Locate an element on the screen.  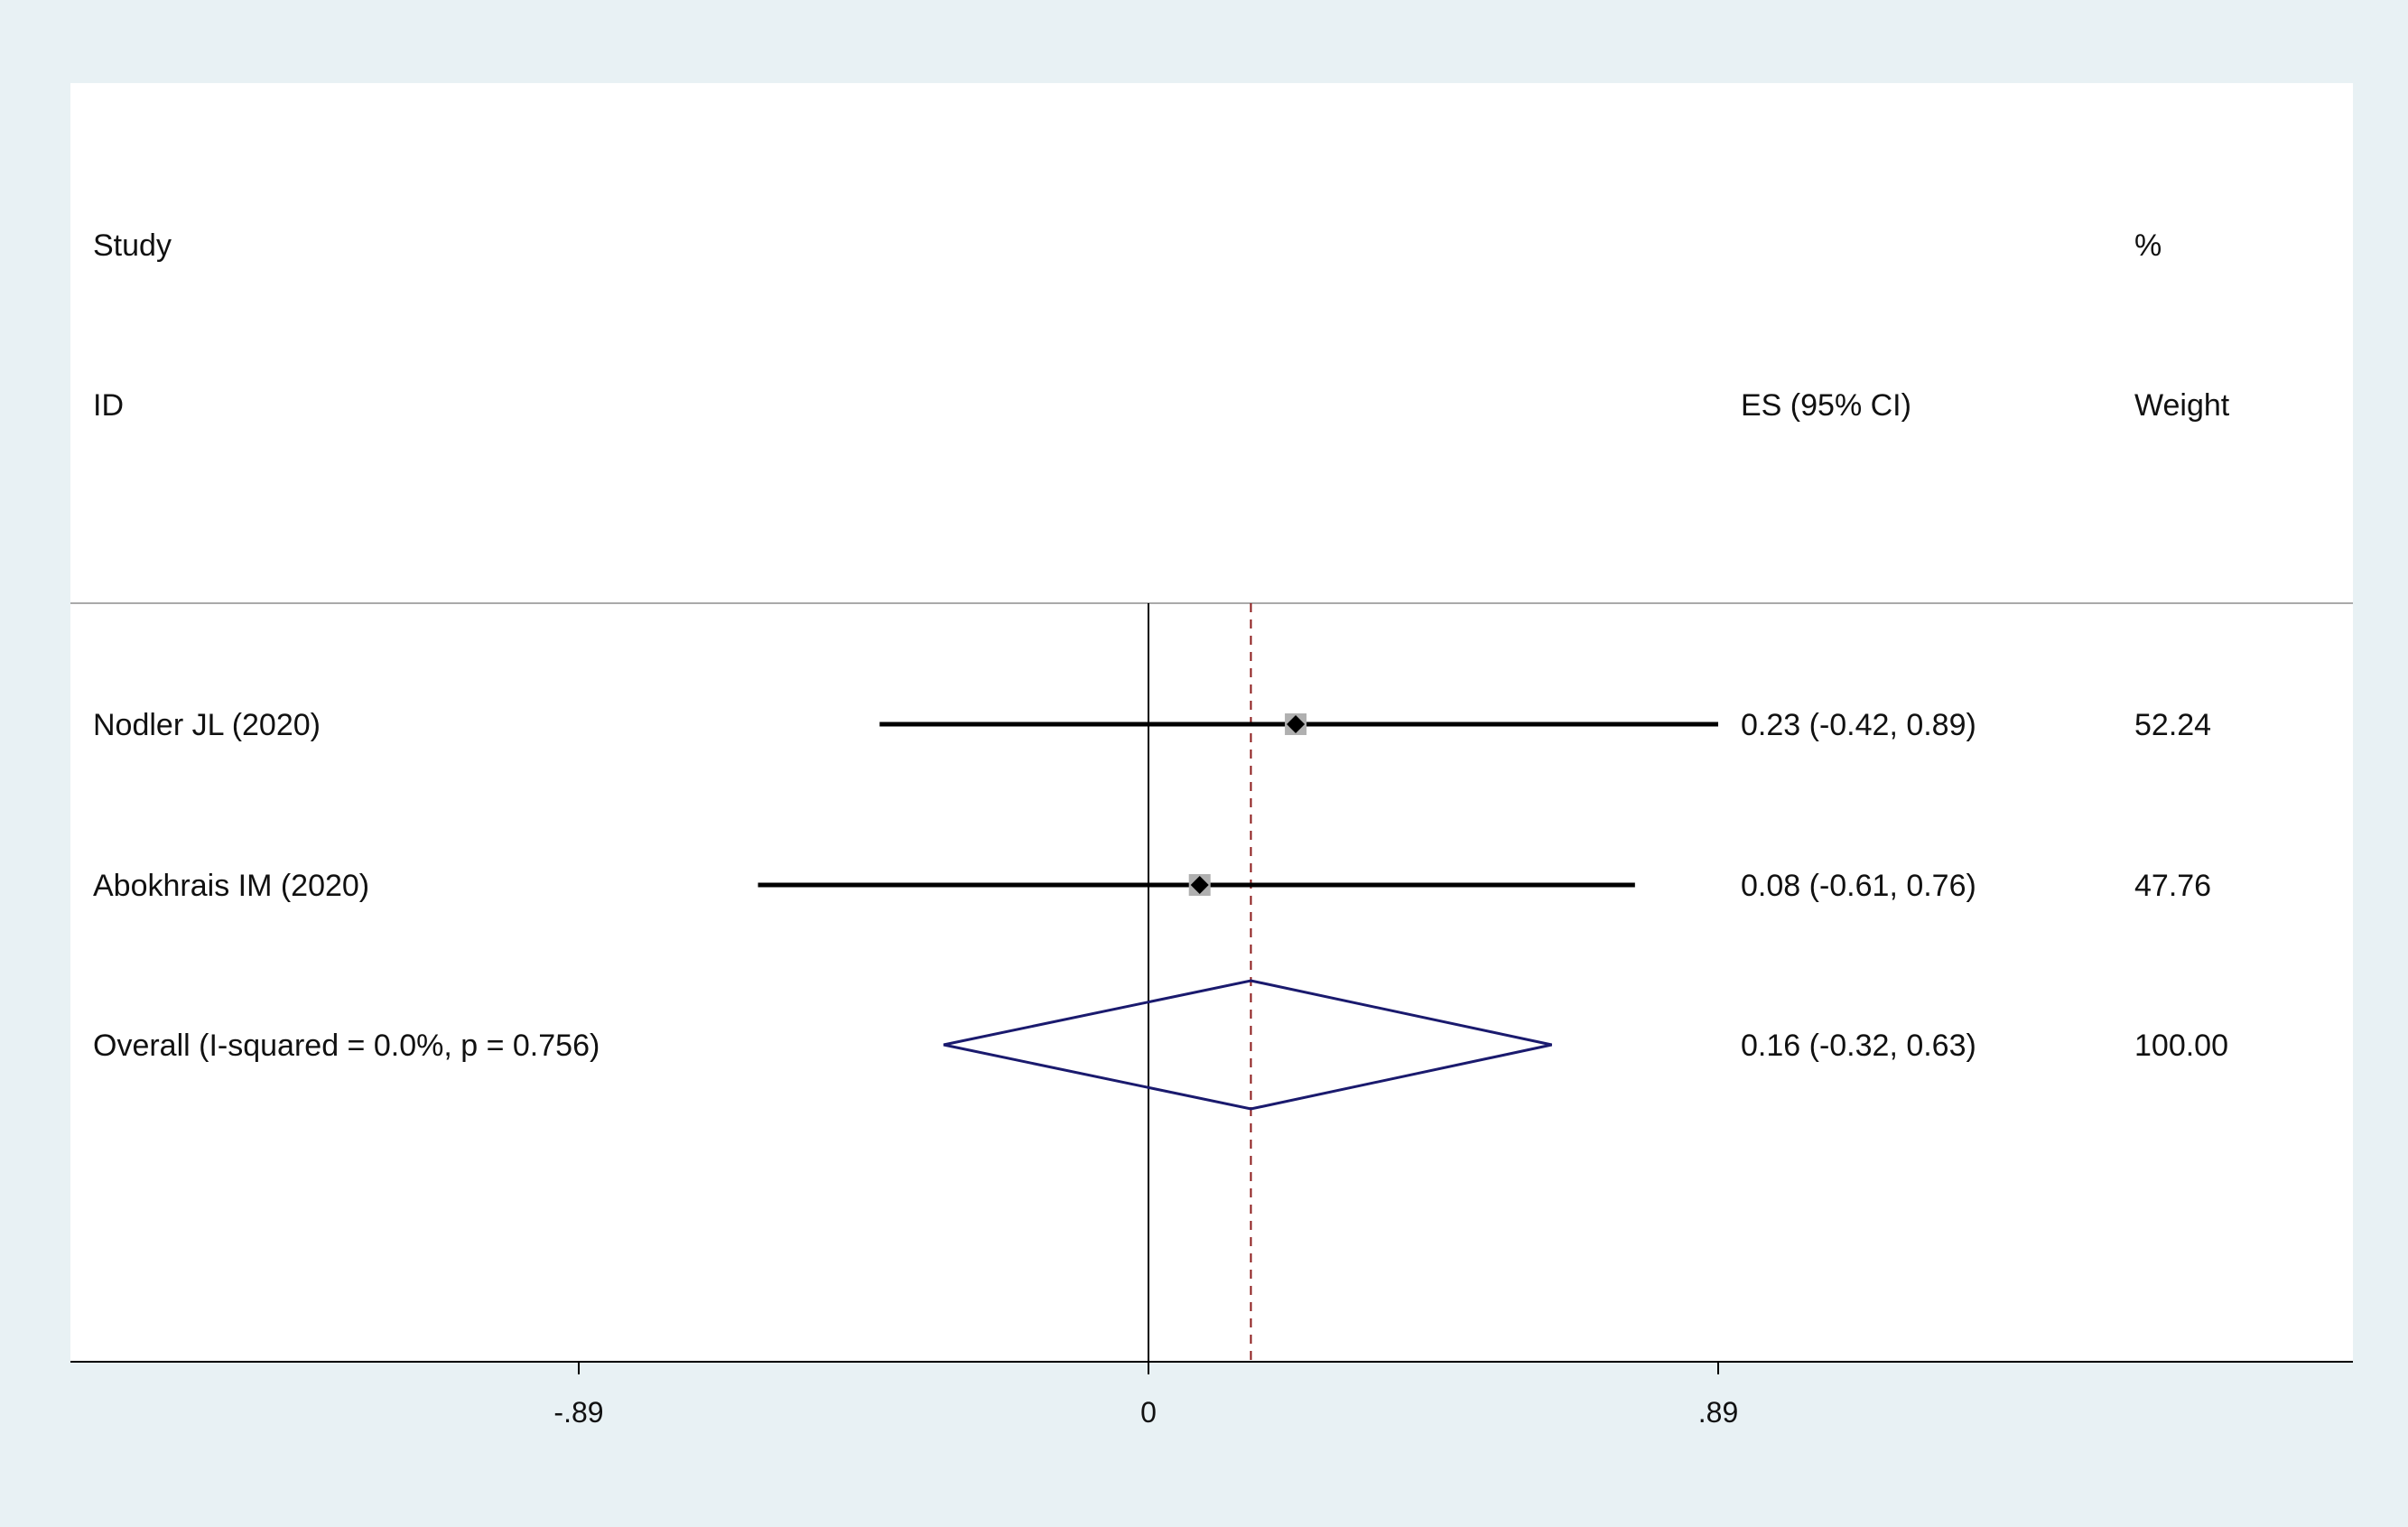
weight-text: 52.24 is located at coordinates (2172, 725).